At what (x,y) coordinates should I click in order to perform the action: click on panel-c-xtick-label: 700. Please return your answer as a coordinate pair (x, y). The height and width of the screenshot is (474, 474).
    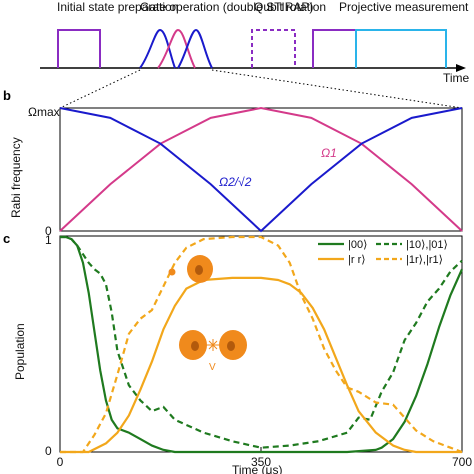
    Looking at the image, I should click on (462, 462).